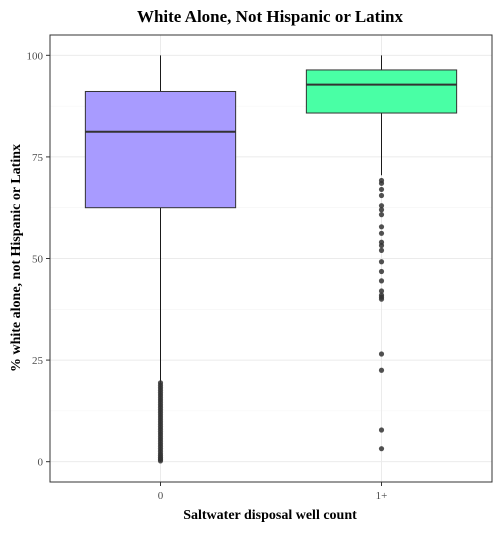 Image resolution: width=500 pixels, height=534 pixels. What do you see at coordinates (270, 16) in the screenshot?
I see `chart-title: White Alone, Not Hispanic or Latinx` at bounding box center [270, 16].